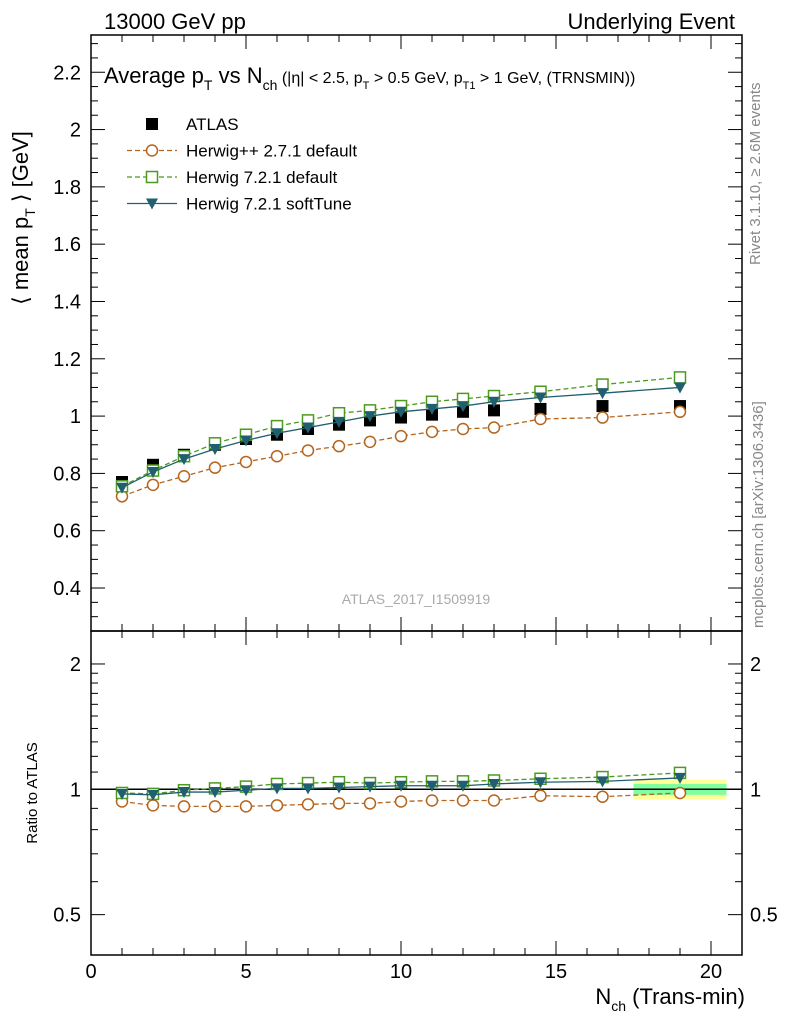 This screenshot has height=1024, width=786. What do you see at coordinates (67, 474) in the screenshot?
I see `main-y-tick-label: 0.8` at bounding box center [67, 474].